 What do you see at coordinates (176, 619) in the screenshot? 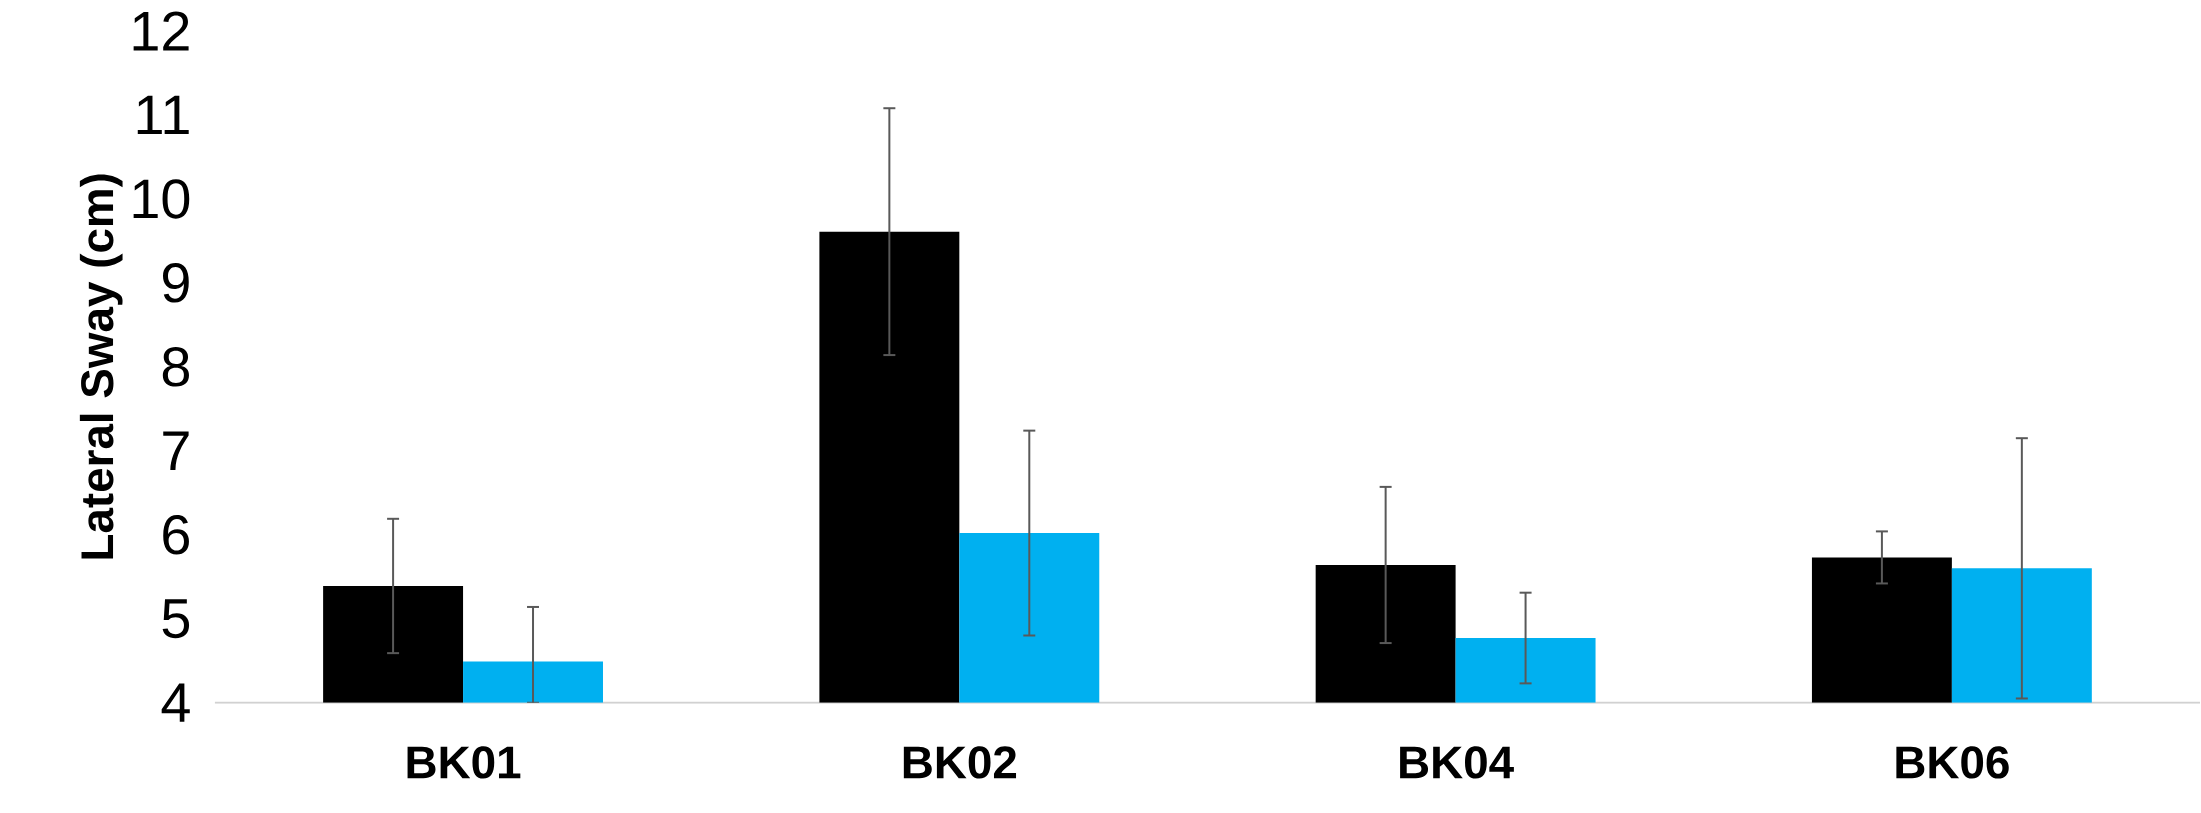
I see `y-tick-label: 5` at bounding box center [176, 619].